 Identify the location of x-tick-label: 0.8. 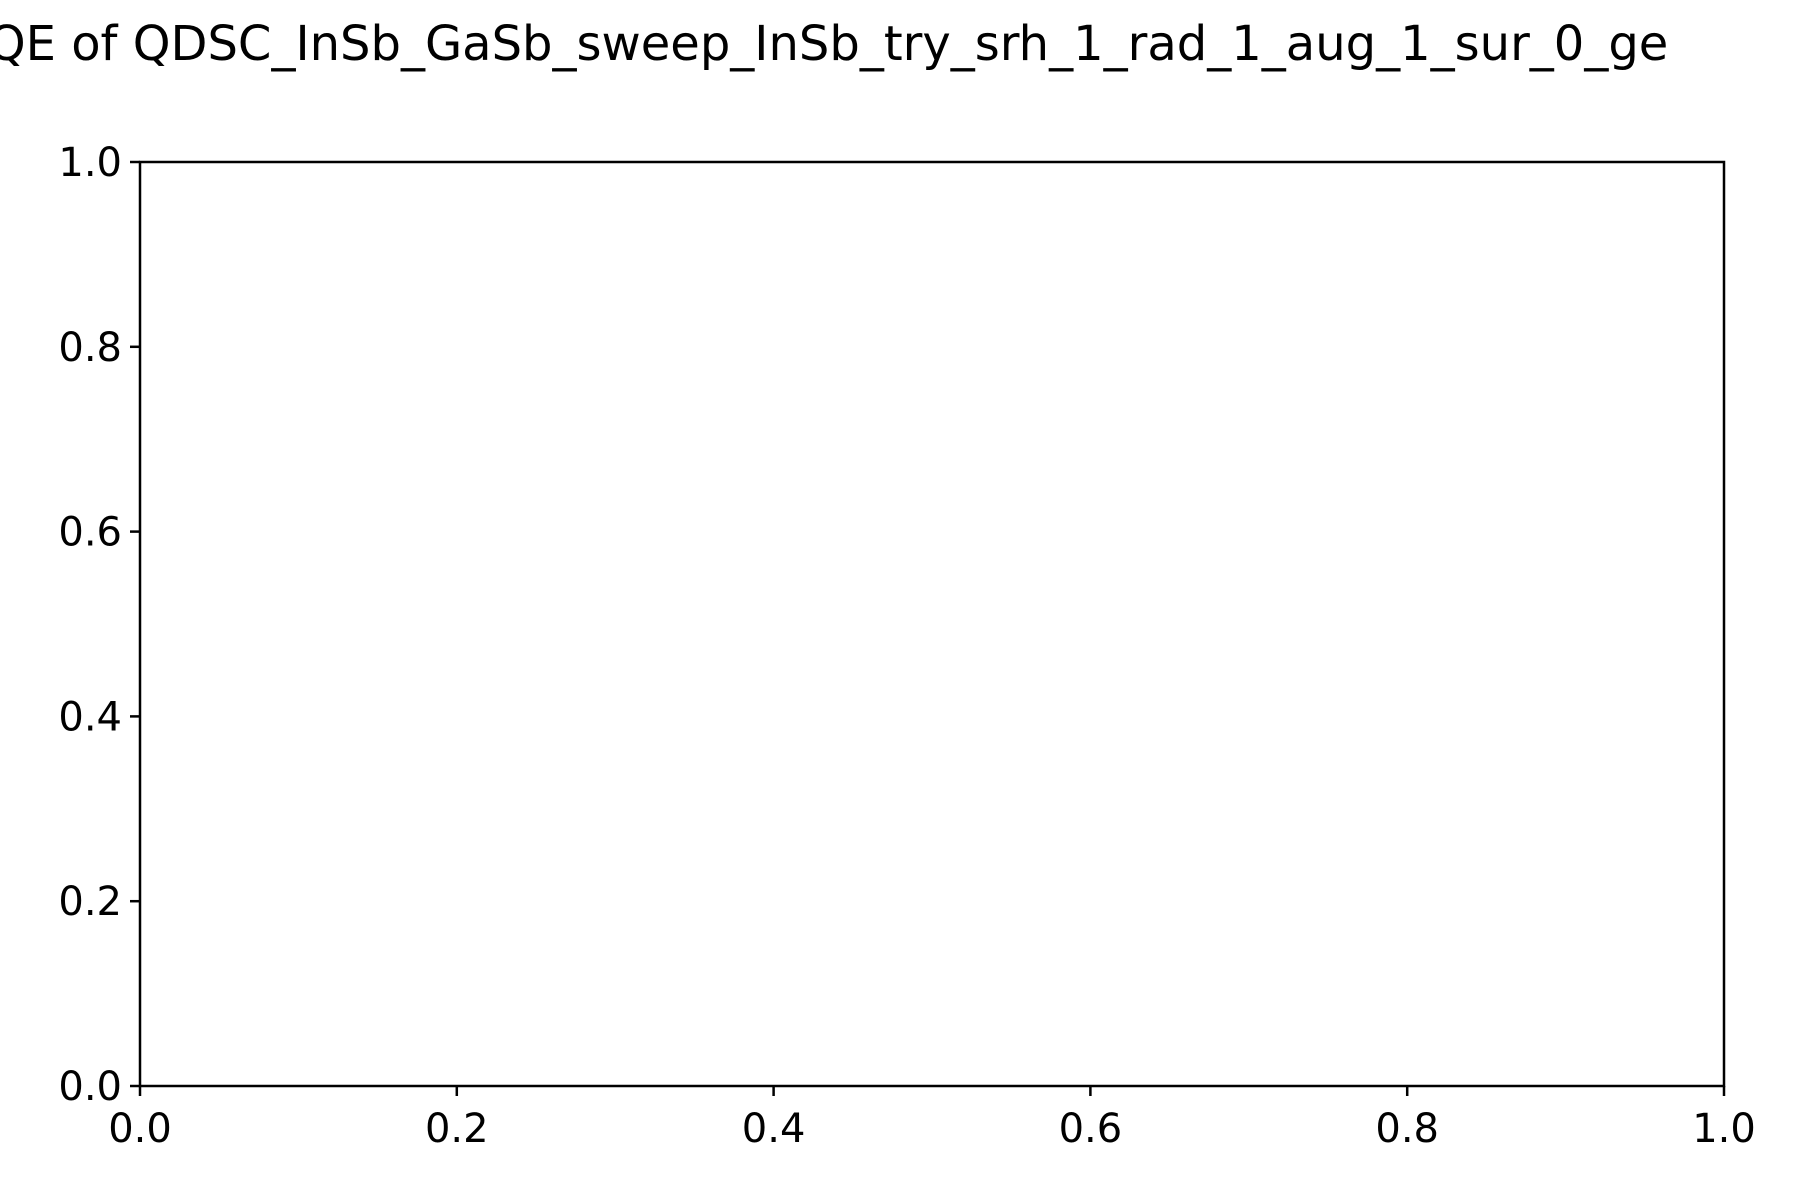
(1407, 1129).